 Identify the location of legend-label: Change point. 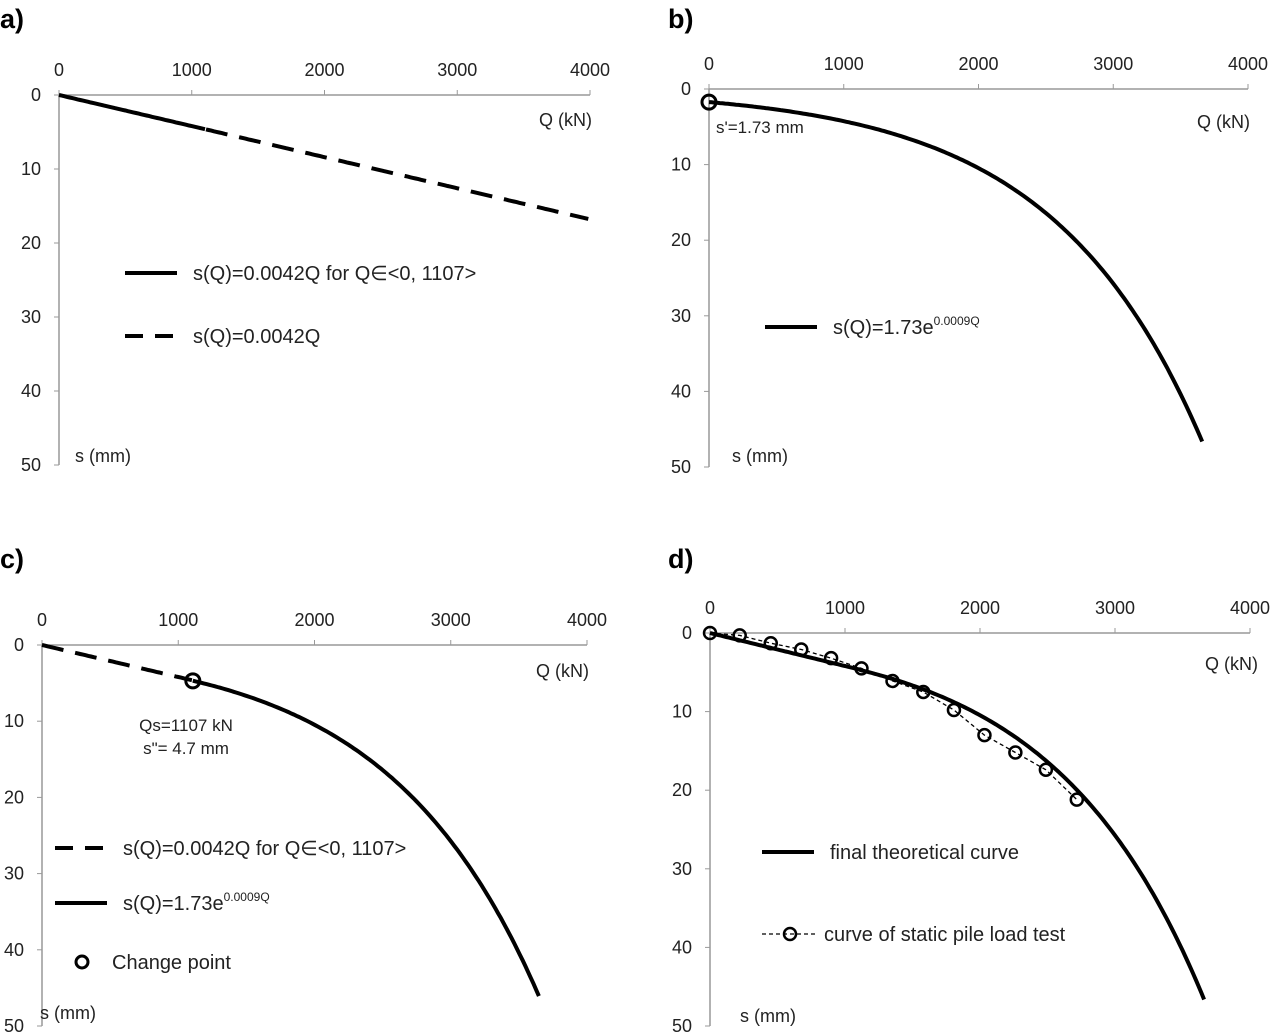
(171, 963).